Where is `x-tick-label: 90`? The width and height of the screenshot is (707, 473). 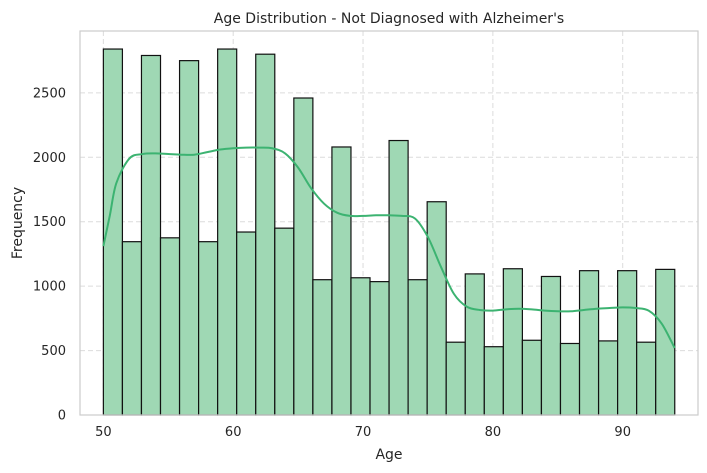
x-tick-label: 90 is located at coordinates (622, 432).